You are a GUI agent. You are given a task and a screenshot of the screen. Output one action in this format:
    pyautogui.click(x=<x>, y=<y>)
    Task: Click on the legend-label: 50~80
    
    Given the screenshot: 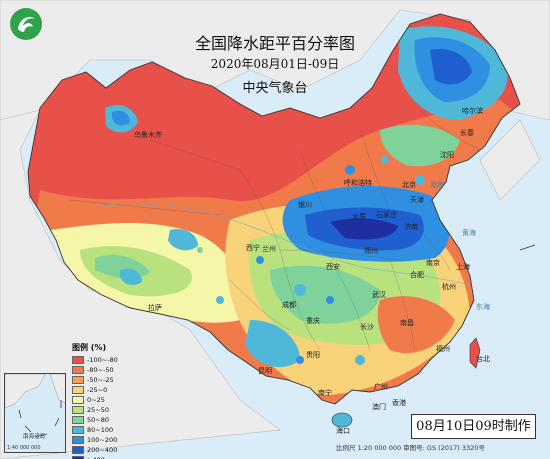 What is the action you would take?
    pyautogui.click(x=98, y=420)
    